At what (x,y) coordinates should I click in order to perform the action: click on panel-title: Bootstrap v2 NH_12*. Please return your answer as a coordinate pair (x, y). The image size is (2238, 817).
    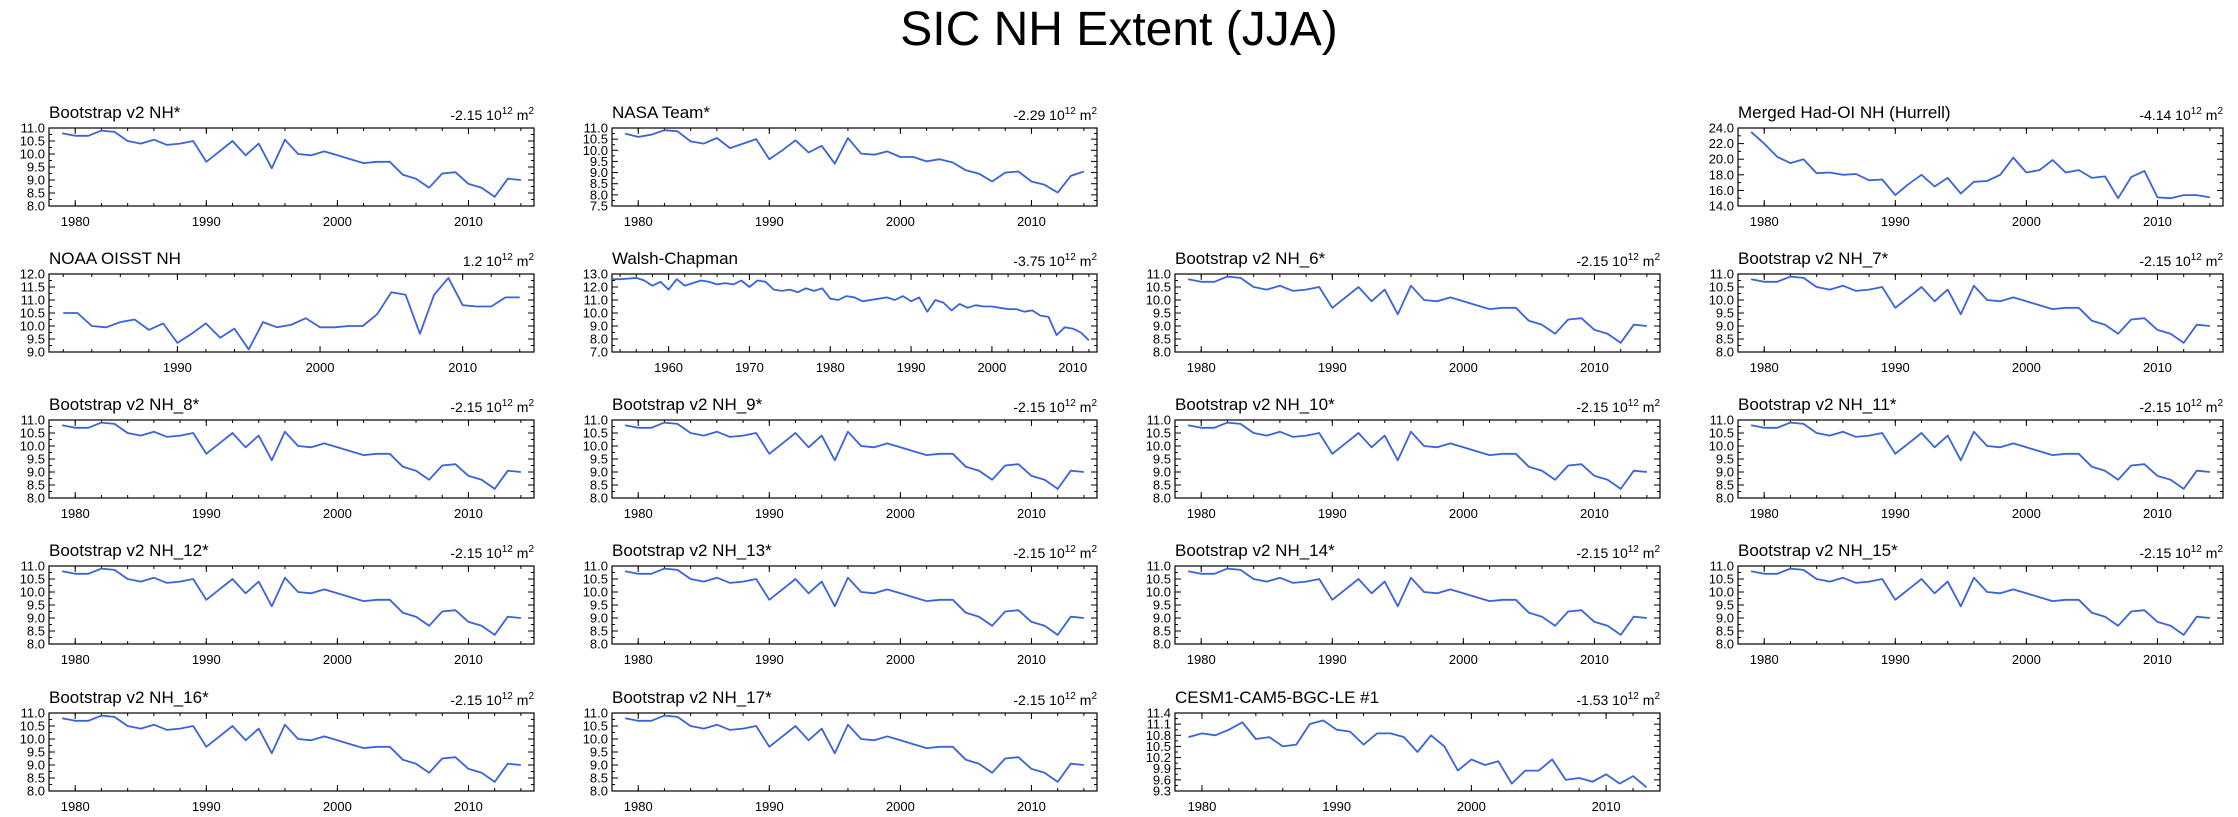
    Looking at the image, I should click on (129, 550).